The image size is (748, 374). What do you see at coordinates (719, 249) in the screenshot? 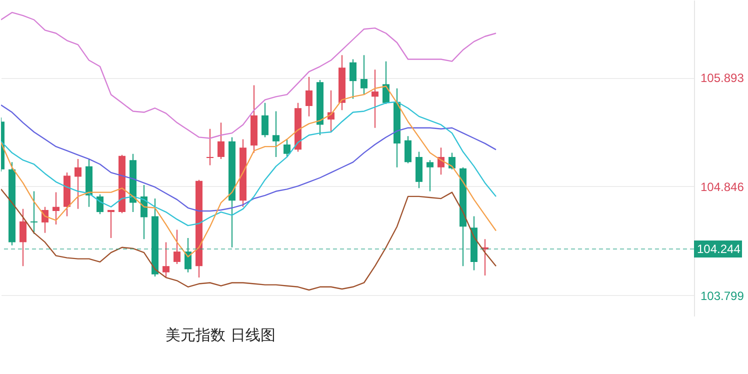
I see `ref-line-label: 104.244` at bounding box center [719, 249].